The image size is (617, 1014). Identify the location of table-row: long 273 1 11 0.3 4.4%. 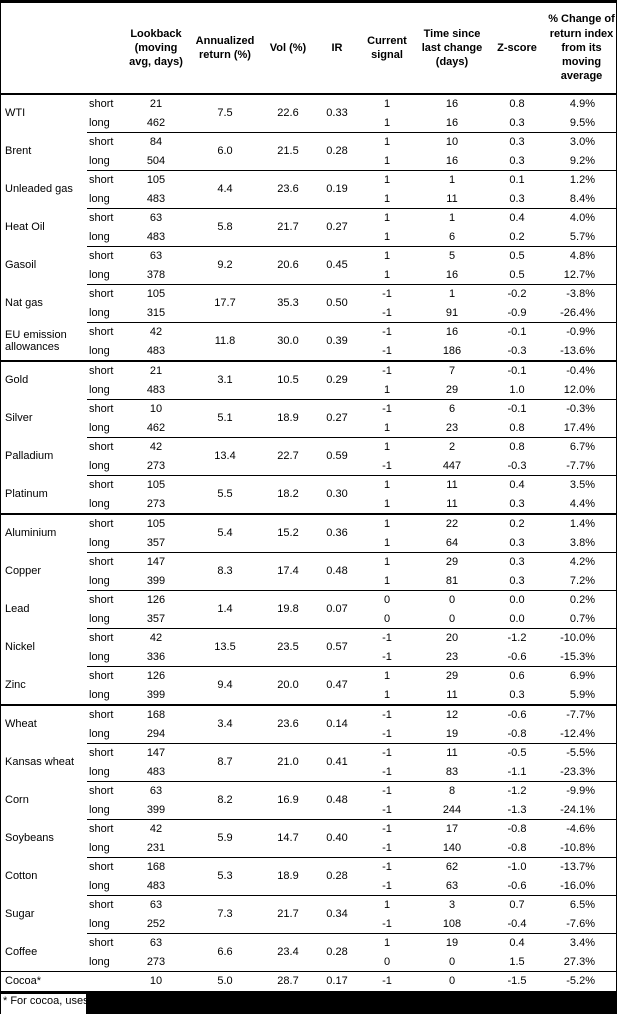
(308, 505).